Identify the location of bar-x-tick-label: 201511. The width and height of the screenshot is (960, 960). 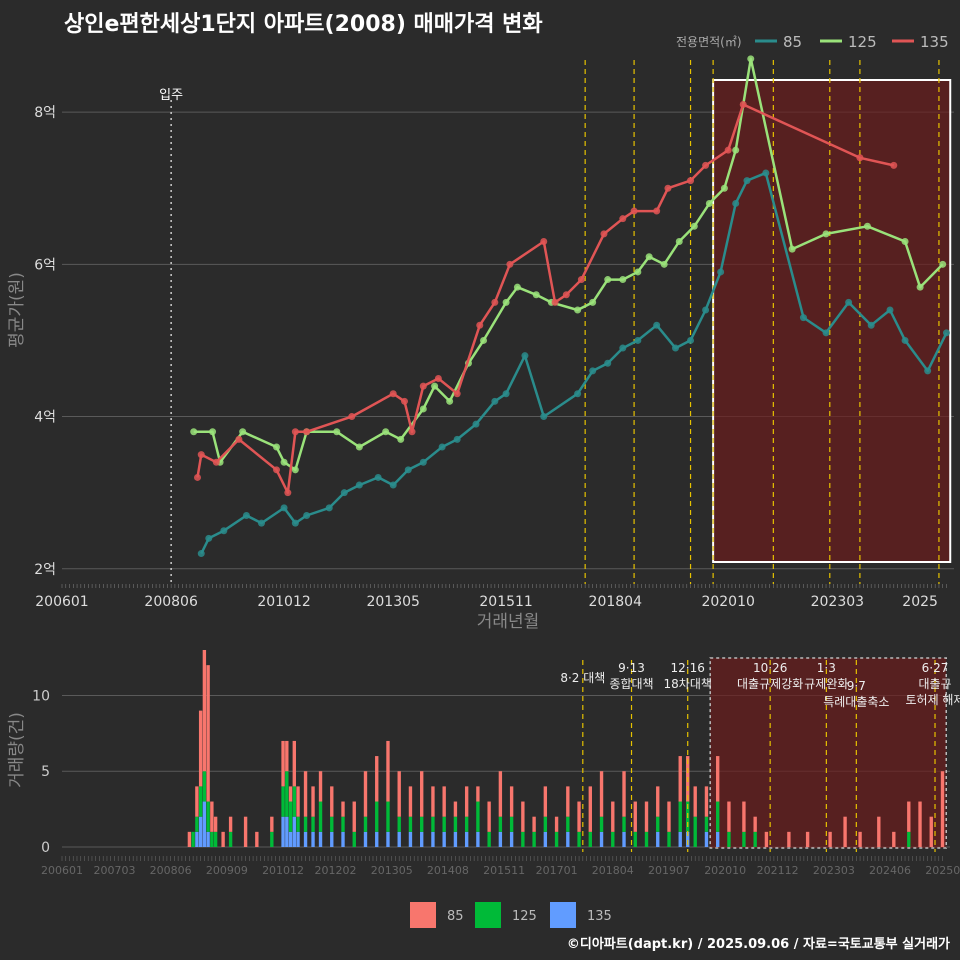
(504, 870).